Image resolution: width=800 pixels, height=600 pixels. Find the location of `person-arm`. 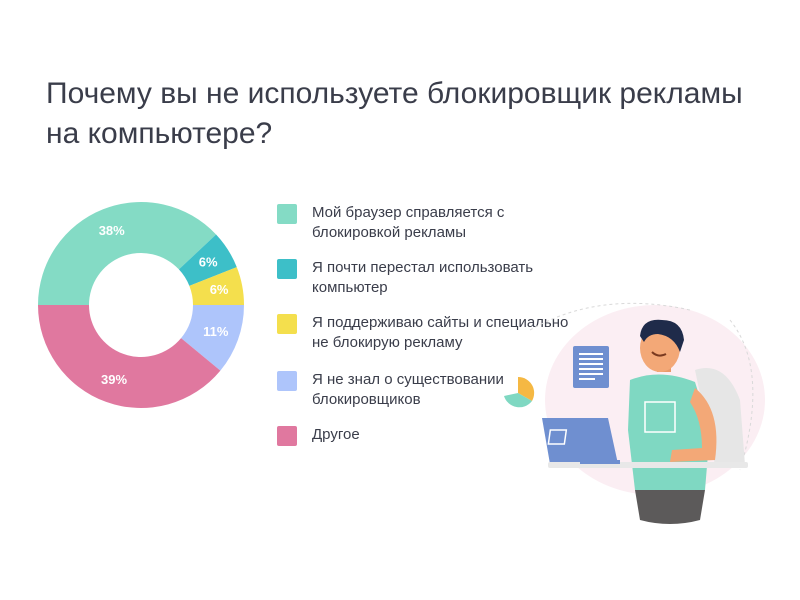

person-arm is located at coordinates (693, 425).